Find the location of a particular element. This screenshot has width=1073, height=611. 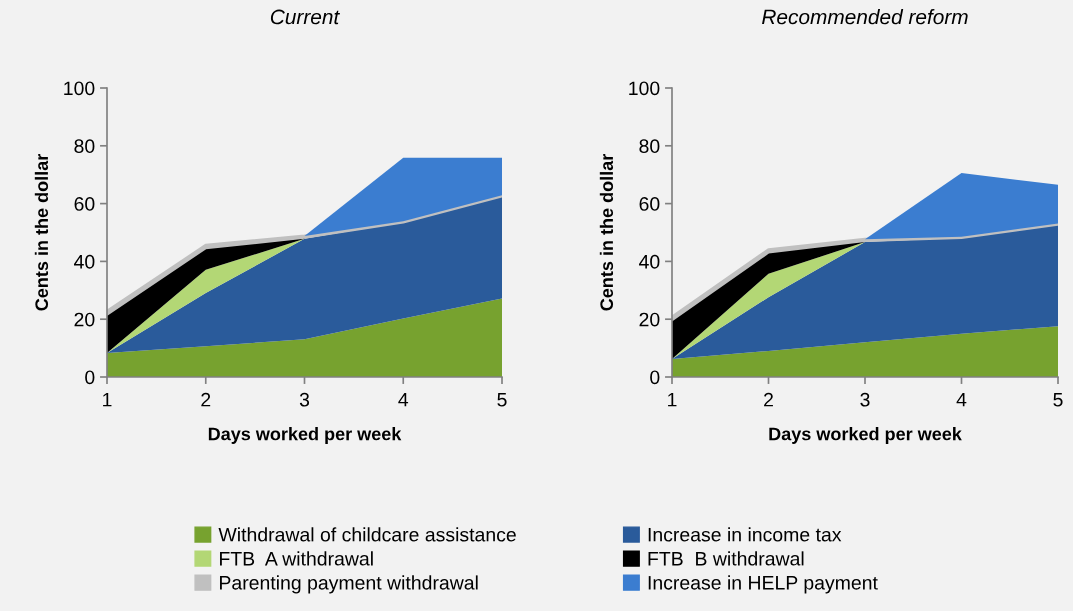

legend-label: FTB B withdrawal is located at coordinates (726, 558).